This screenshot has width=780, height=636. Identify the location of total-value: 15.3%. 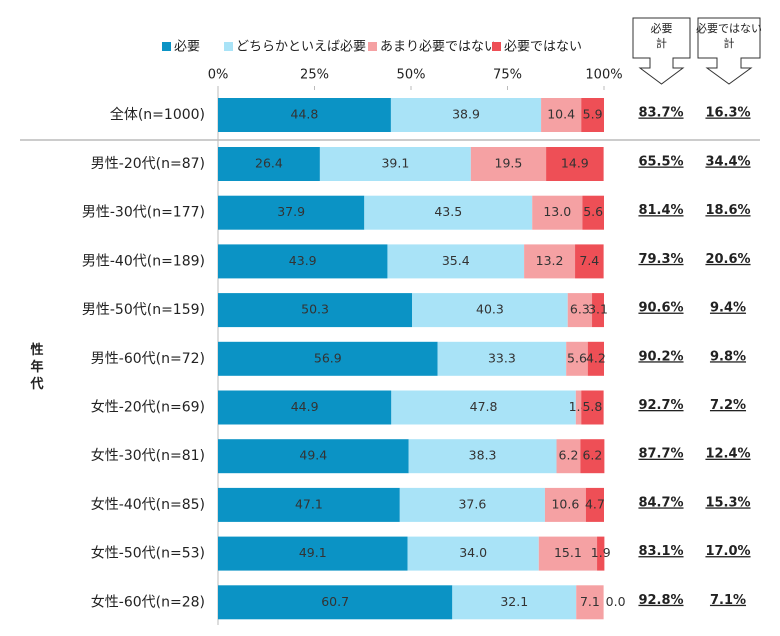
(727, 502).